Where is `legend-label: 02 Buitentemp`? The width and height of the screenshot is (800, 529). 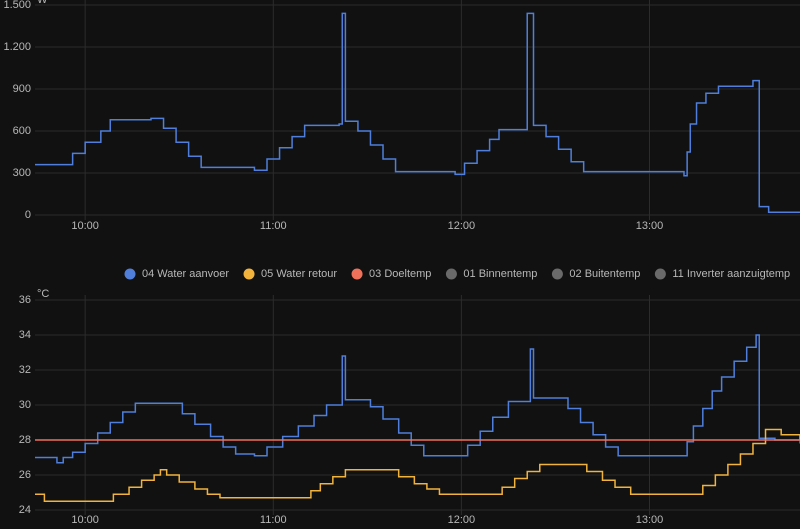
legend-label: 02 Buitentemp is located at coordinates (604, 274).